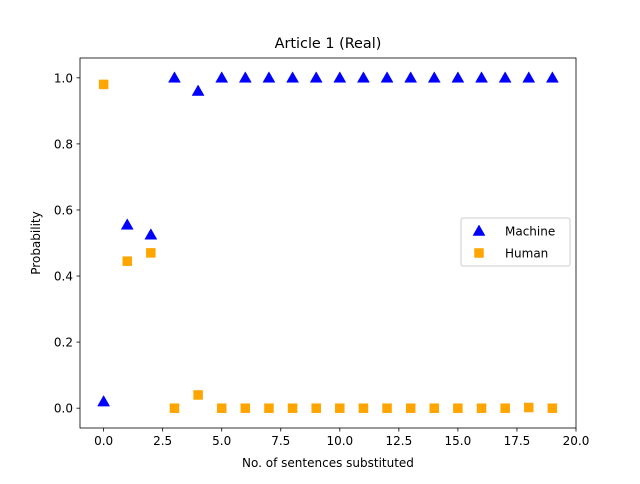  What do you see at coordinates (67, 243) in the screenshot?
I see `y-axis: 0.0 0.2 0.4 0.6 0.8 1.0` at bounding box center [67, 243].